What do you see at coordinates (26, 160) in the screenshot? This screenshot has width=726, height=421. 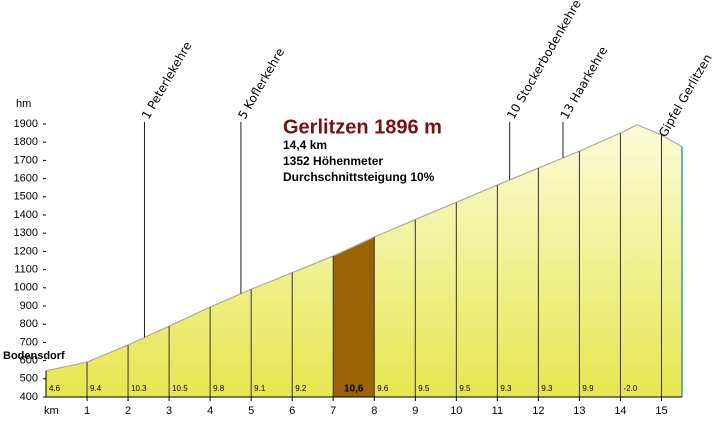 I see `y-tick-label: 1700` at bounding box center [26, 160].